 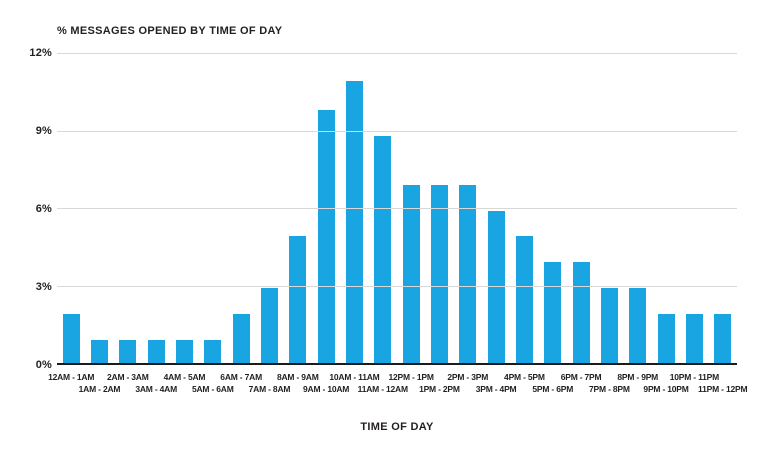 I want to click on x-tick-label: 9AM - 10AM, so click(x=326, y=389).